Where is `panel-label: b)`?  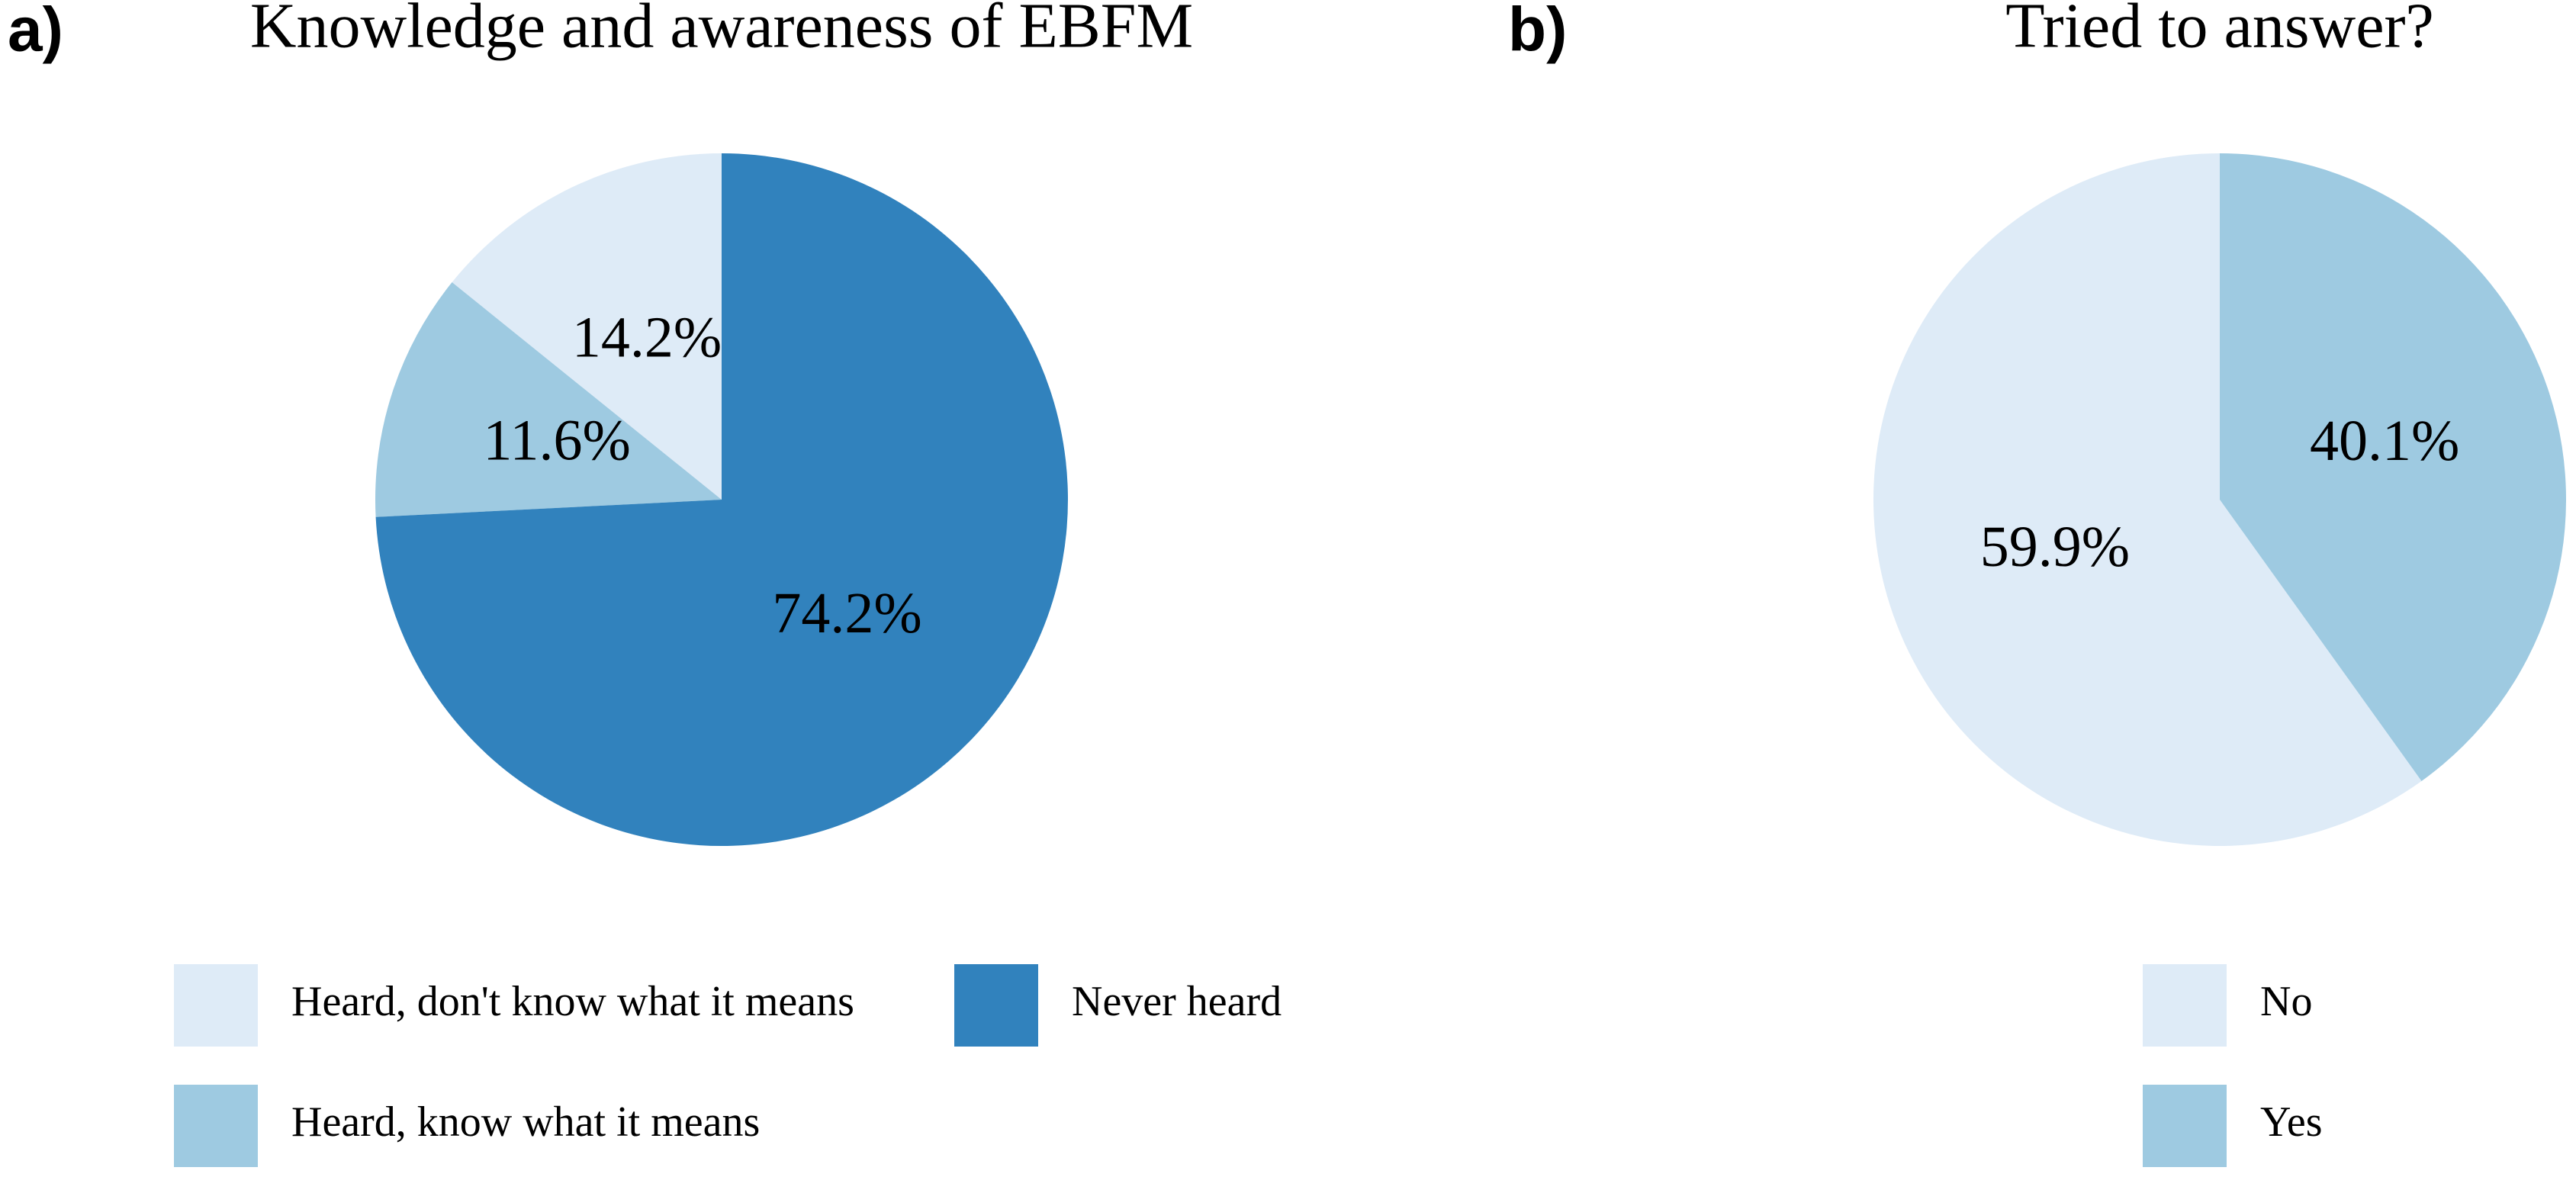 panel-label: b) is located at coordinates (1538, 32).